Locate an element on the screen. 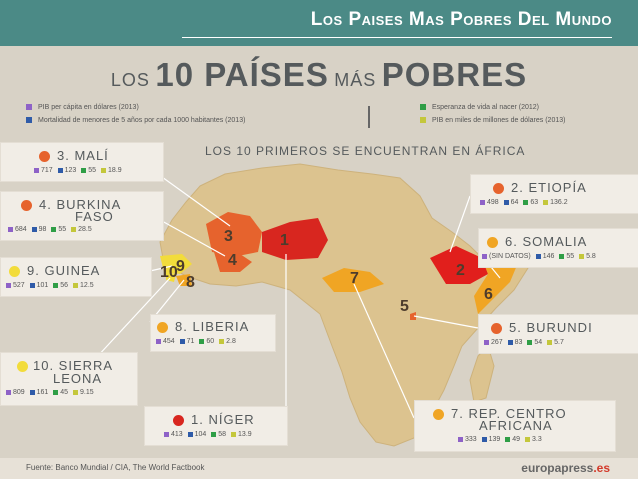  panel-niger: 1. NÍGER 413 104 58 13.9 is located at coordinates (216, 426).